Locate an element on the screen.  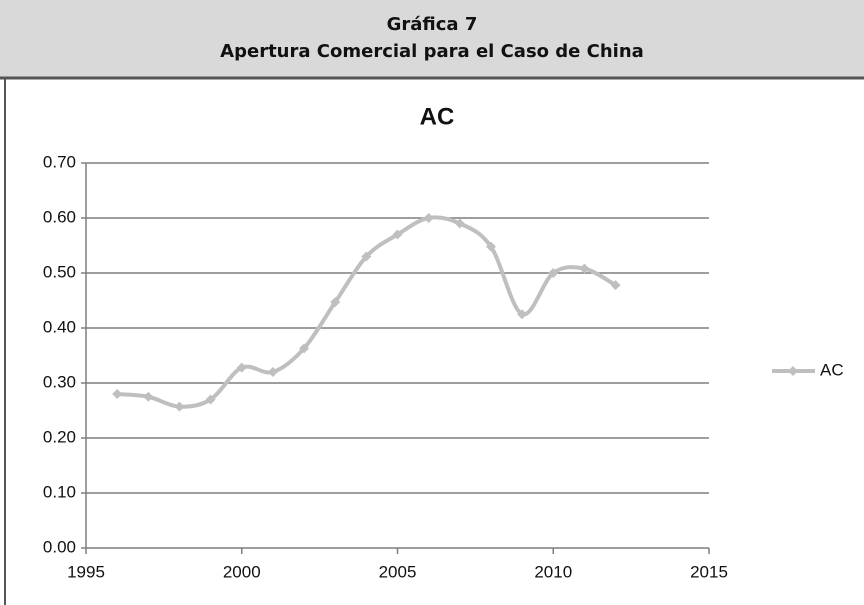
y-tick-label: 0.60 is located at coordinates (59, 216).